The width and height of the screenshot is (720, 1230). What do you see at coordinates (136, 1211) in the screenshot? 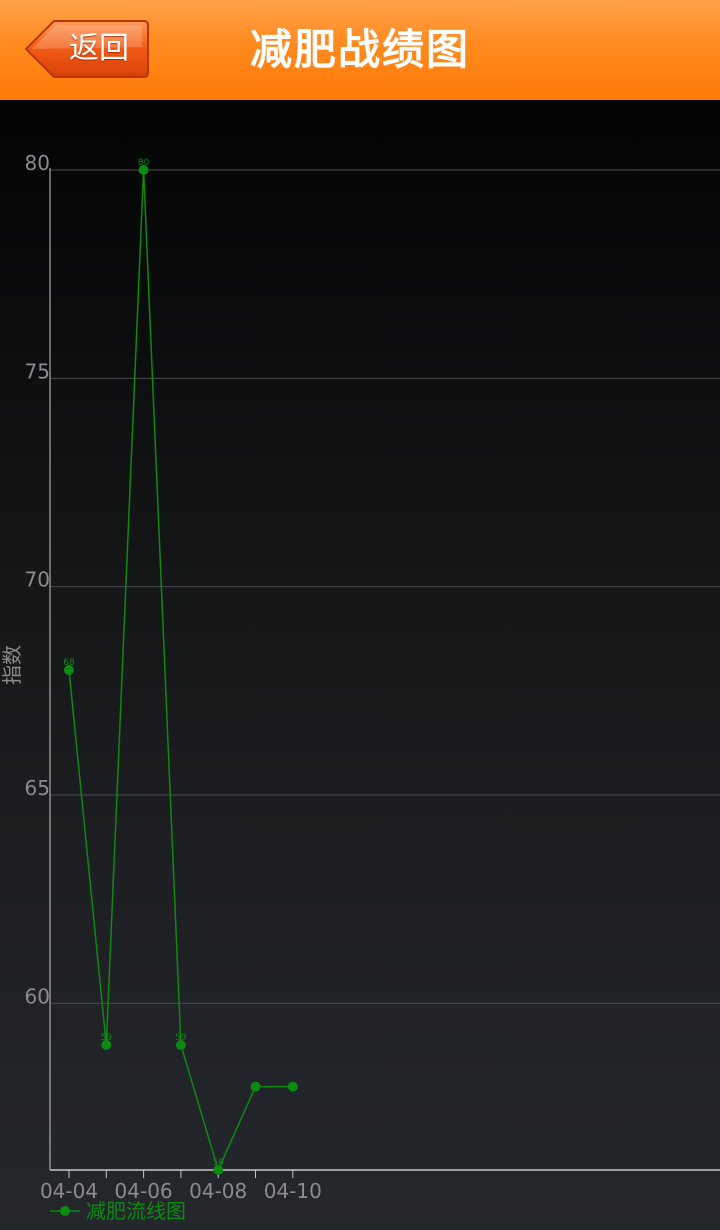
I see `legend-label: 减肥流线图` at bounding box center [136, 1211].